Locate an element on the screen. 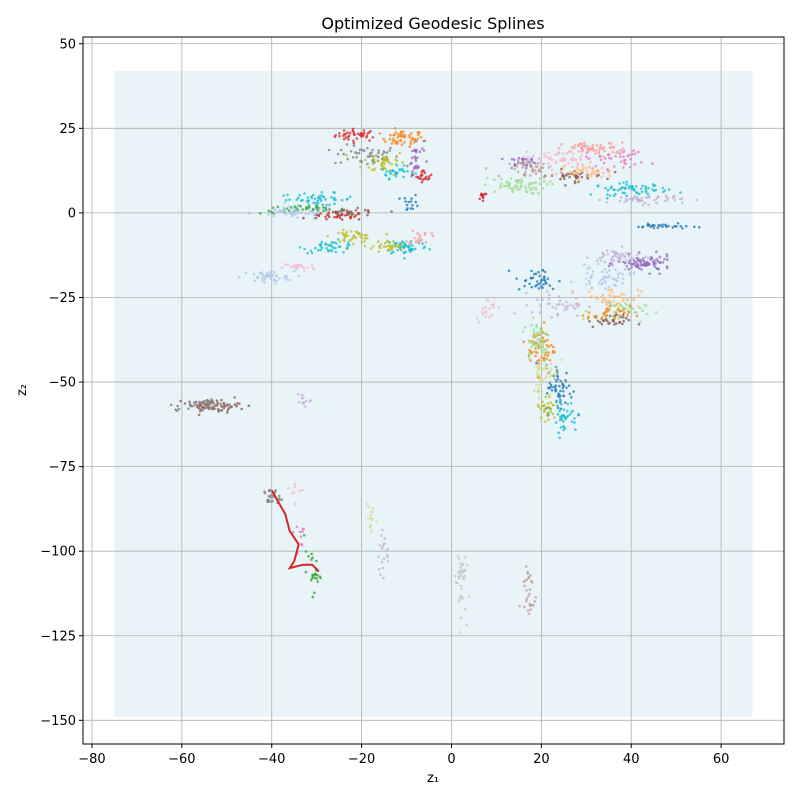 The width and height of the screenshot is (800, 800). x-tick-label: −80 is located at coordinates (91, 759).